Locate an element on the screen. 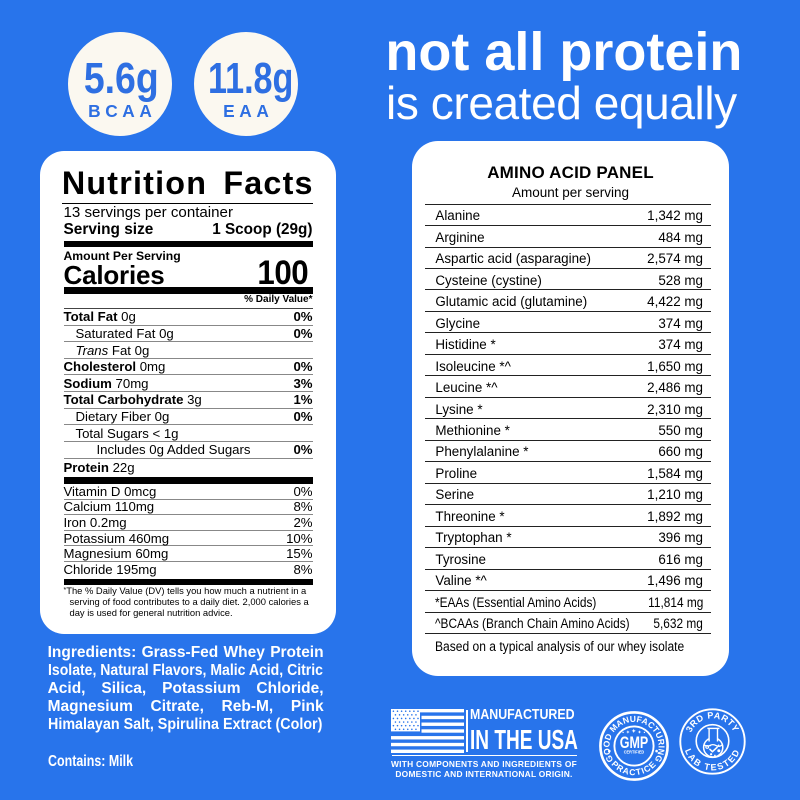 This screenshot has width=800, height=800. svg-text: 3RD PARTY is located at coordinates (712, 721).